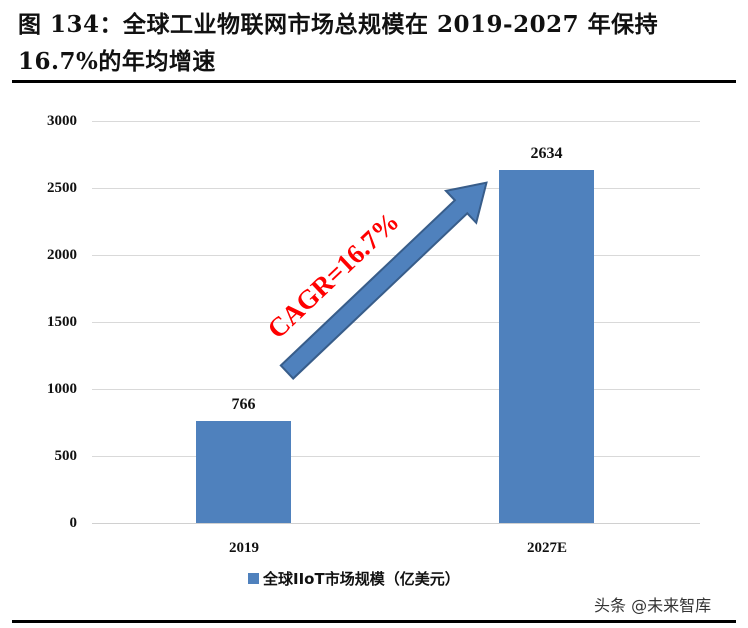  What do you see at coordinates (546, 153) in the screenshot?
I see `data-label-2027e: 2634` at bounding box center [546, 153].